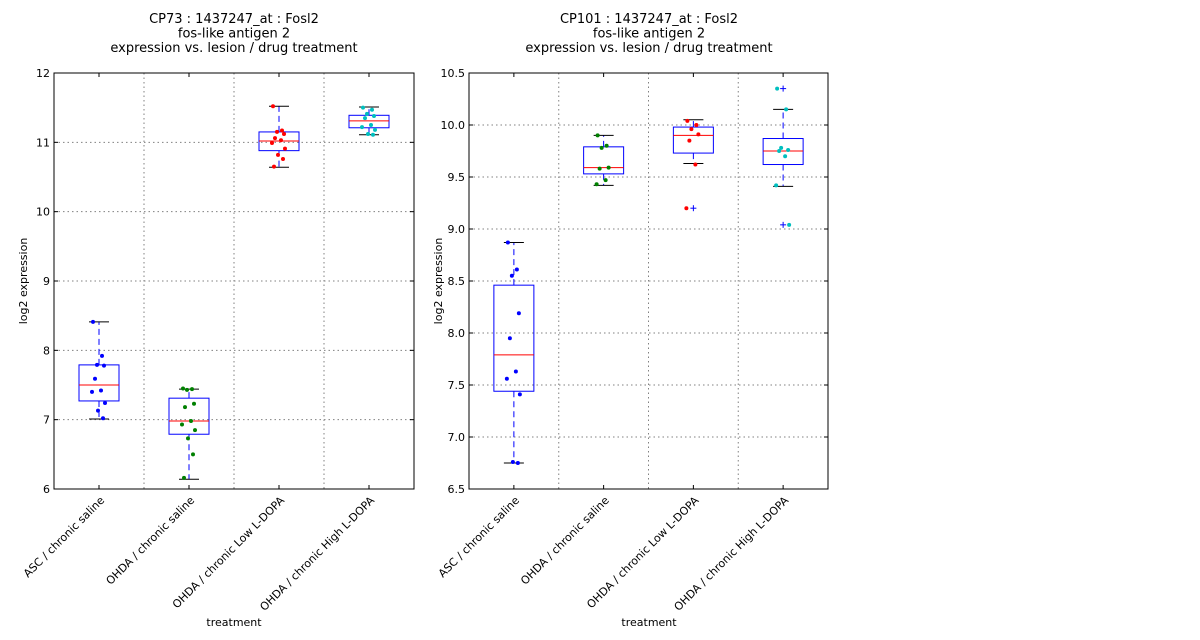  What do you see at coordinates (453, 73) in the screenshot?
I see `y-tick-label: 10.5` at bounding box center [453, 73].